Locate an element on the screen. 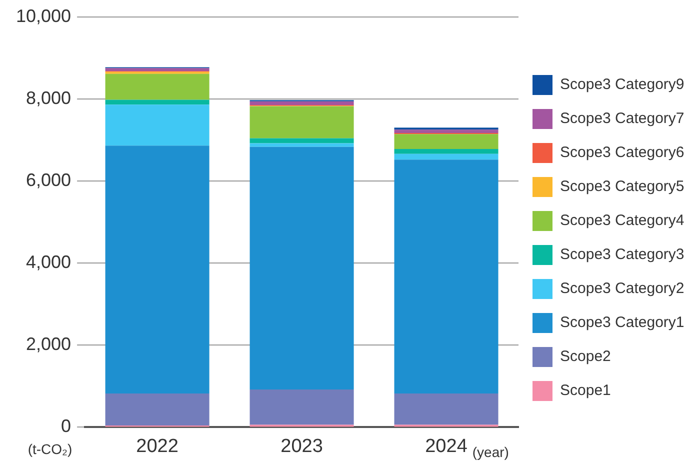 The image size is (690, 468). legend-label: Scope3 Category5 is located at coordinates (622, 187).